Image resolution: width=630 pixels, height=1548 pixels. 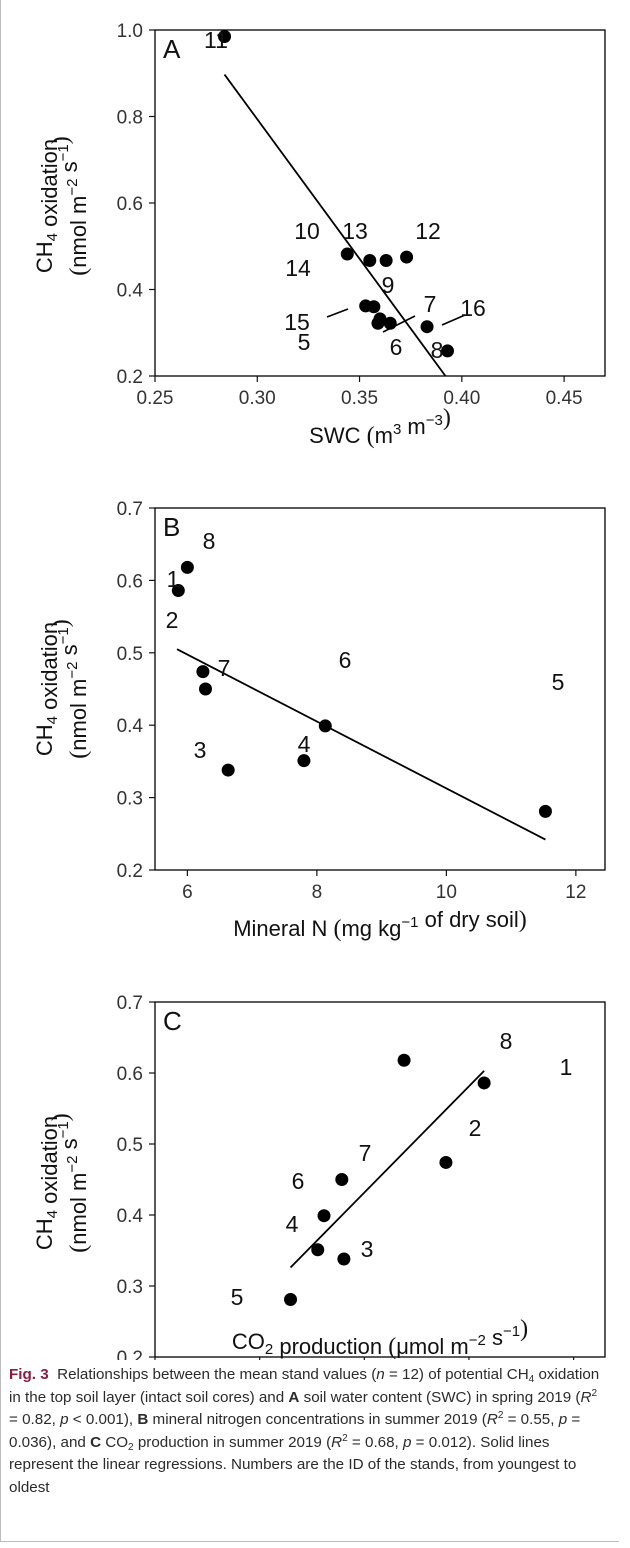 What do you see at coordinates (473, 308) in the screenshot?
I see `stand-id-label: 16` at bounding box center [473, 308].